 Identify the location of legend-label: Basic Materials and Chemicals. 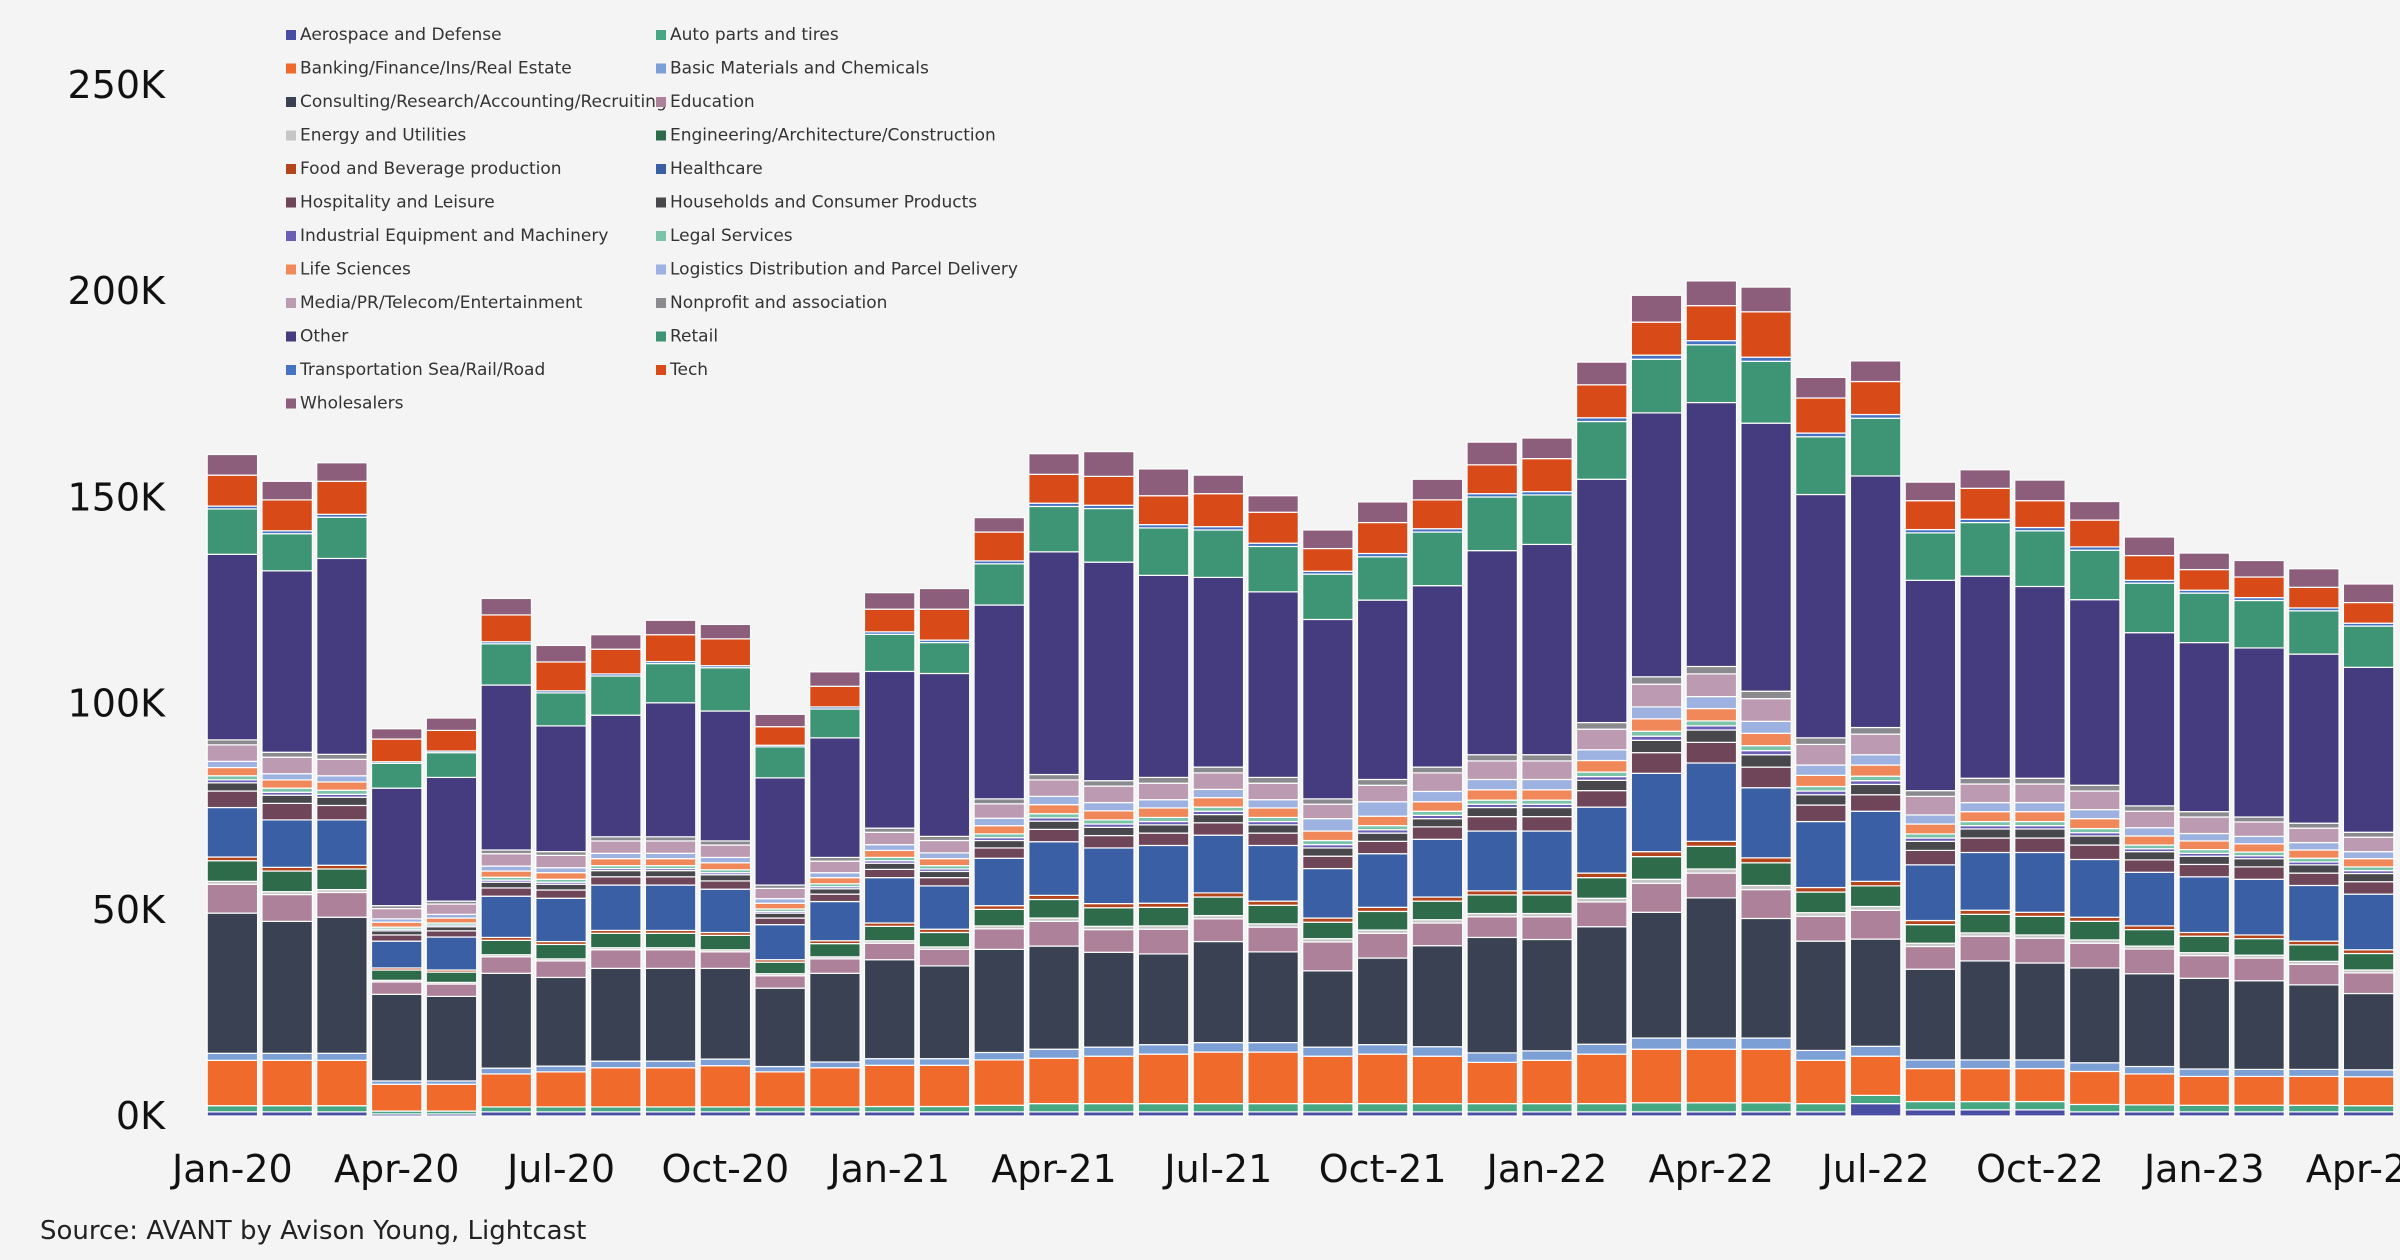
(799, 69).